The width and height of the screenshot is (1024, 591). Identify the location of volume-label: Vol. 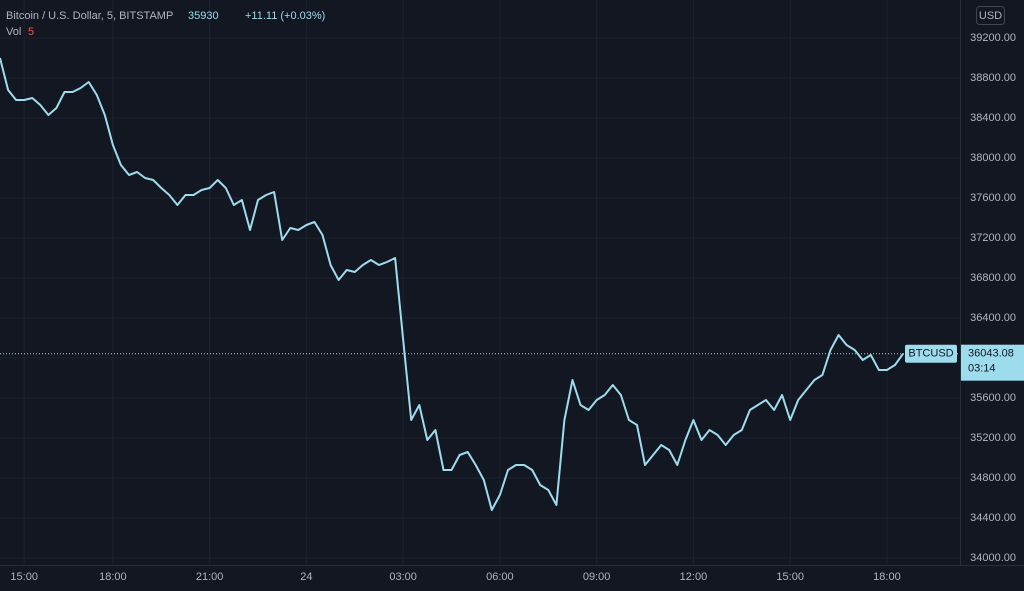
(13, 32).